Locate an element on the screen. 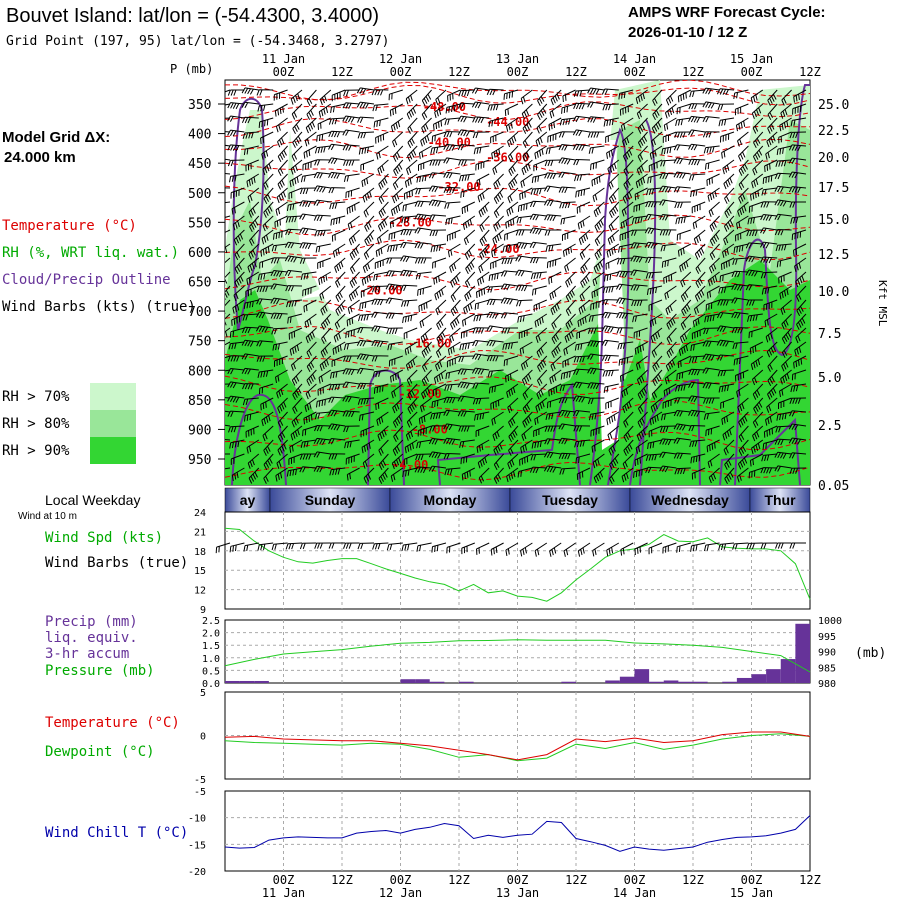 This screenshot has width=900, height=900. legend-cloud: Cloud/Precip Outline is located at coordinates (86, 280).